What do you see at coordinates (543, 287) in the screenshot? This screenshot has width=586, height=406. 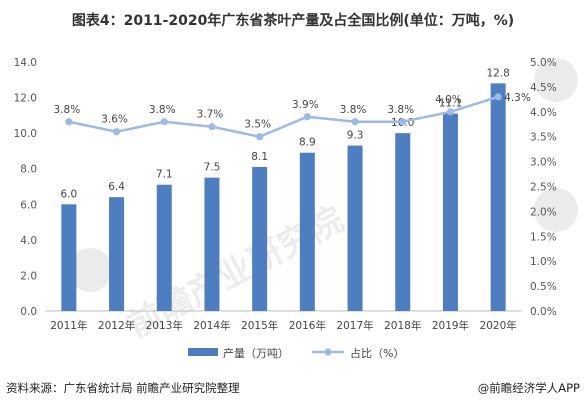 I see `y-right-tick-label: 0.5%` at bounding box center [543, 287].